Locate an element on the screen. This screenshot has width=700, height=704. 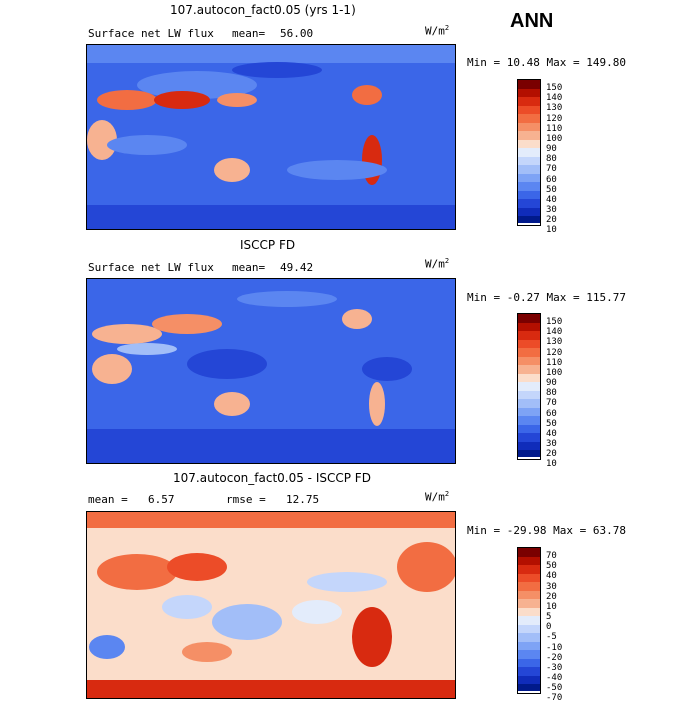
panel3-rmse-value: 12.75 is located at coordinates (303, 499).